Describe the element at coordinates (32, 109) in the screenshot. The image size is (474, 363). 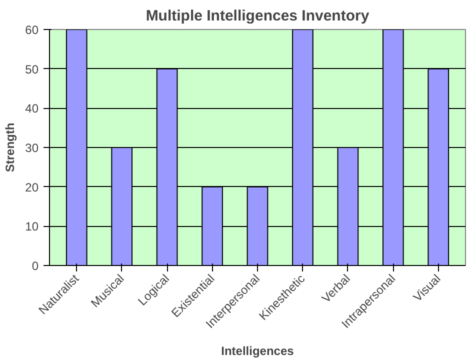
I see `y-tick-label: 40` at that location.